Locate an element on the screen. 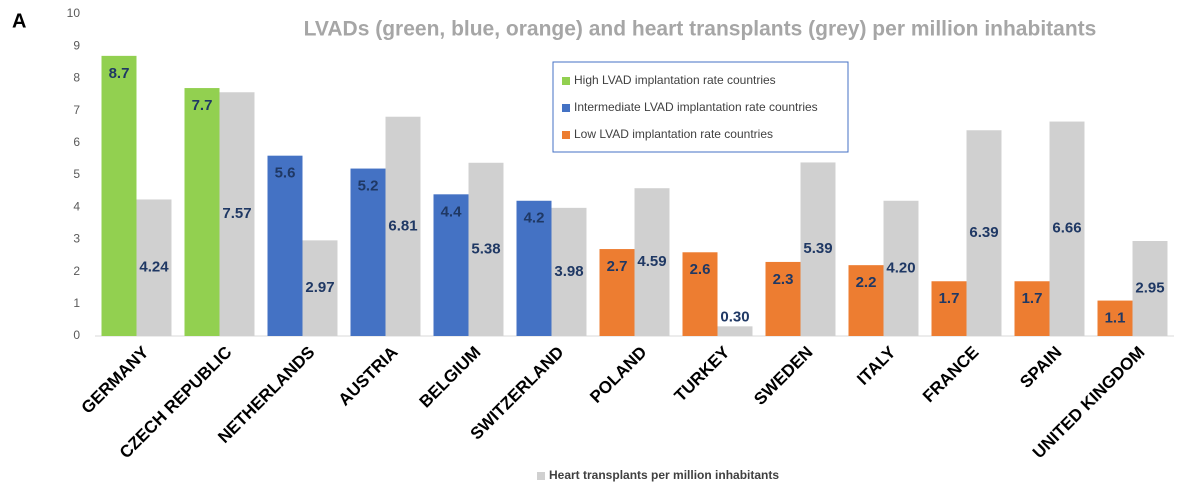 Image resolution: width=1190 pixels, height=490 pixels. data-label: 2.2 is located at coordinates (866, 282).